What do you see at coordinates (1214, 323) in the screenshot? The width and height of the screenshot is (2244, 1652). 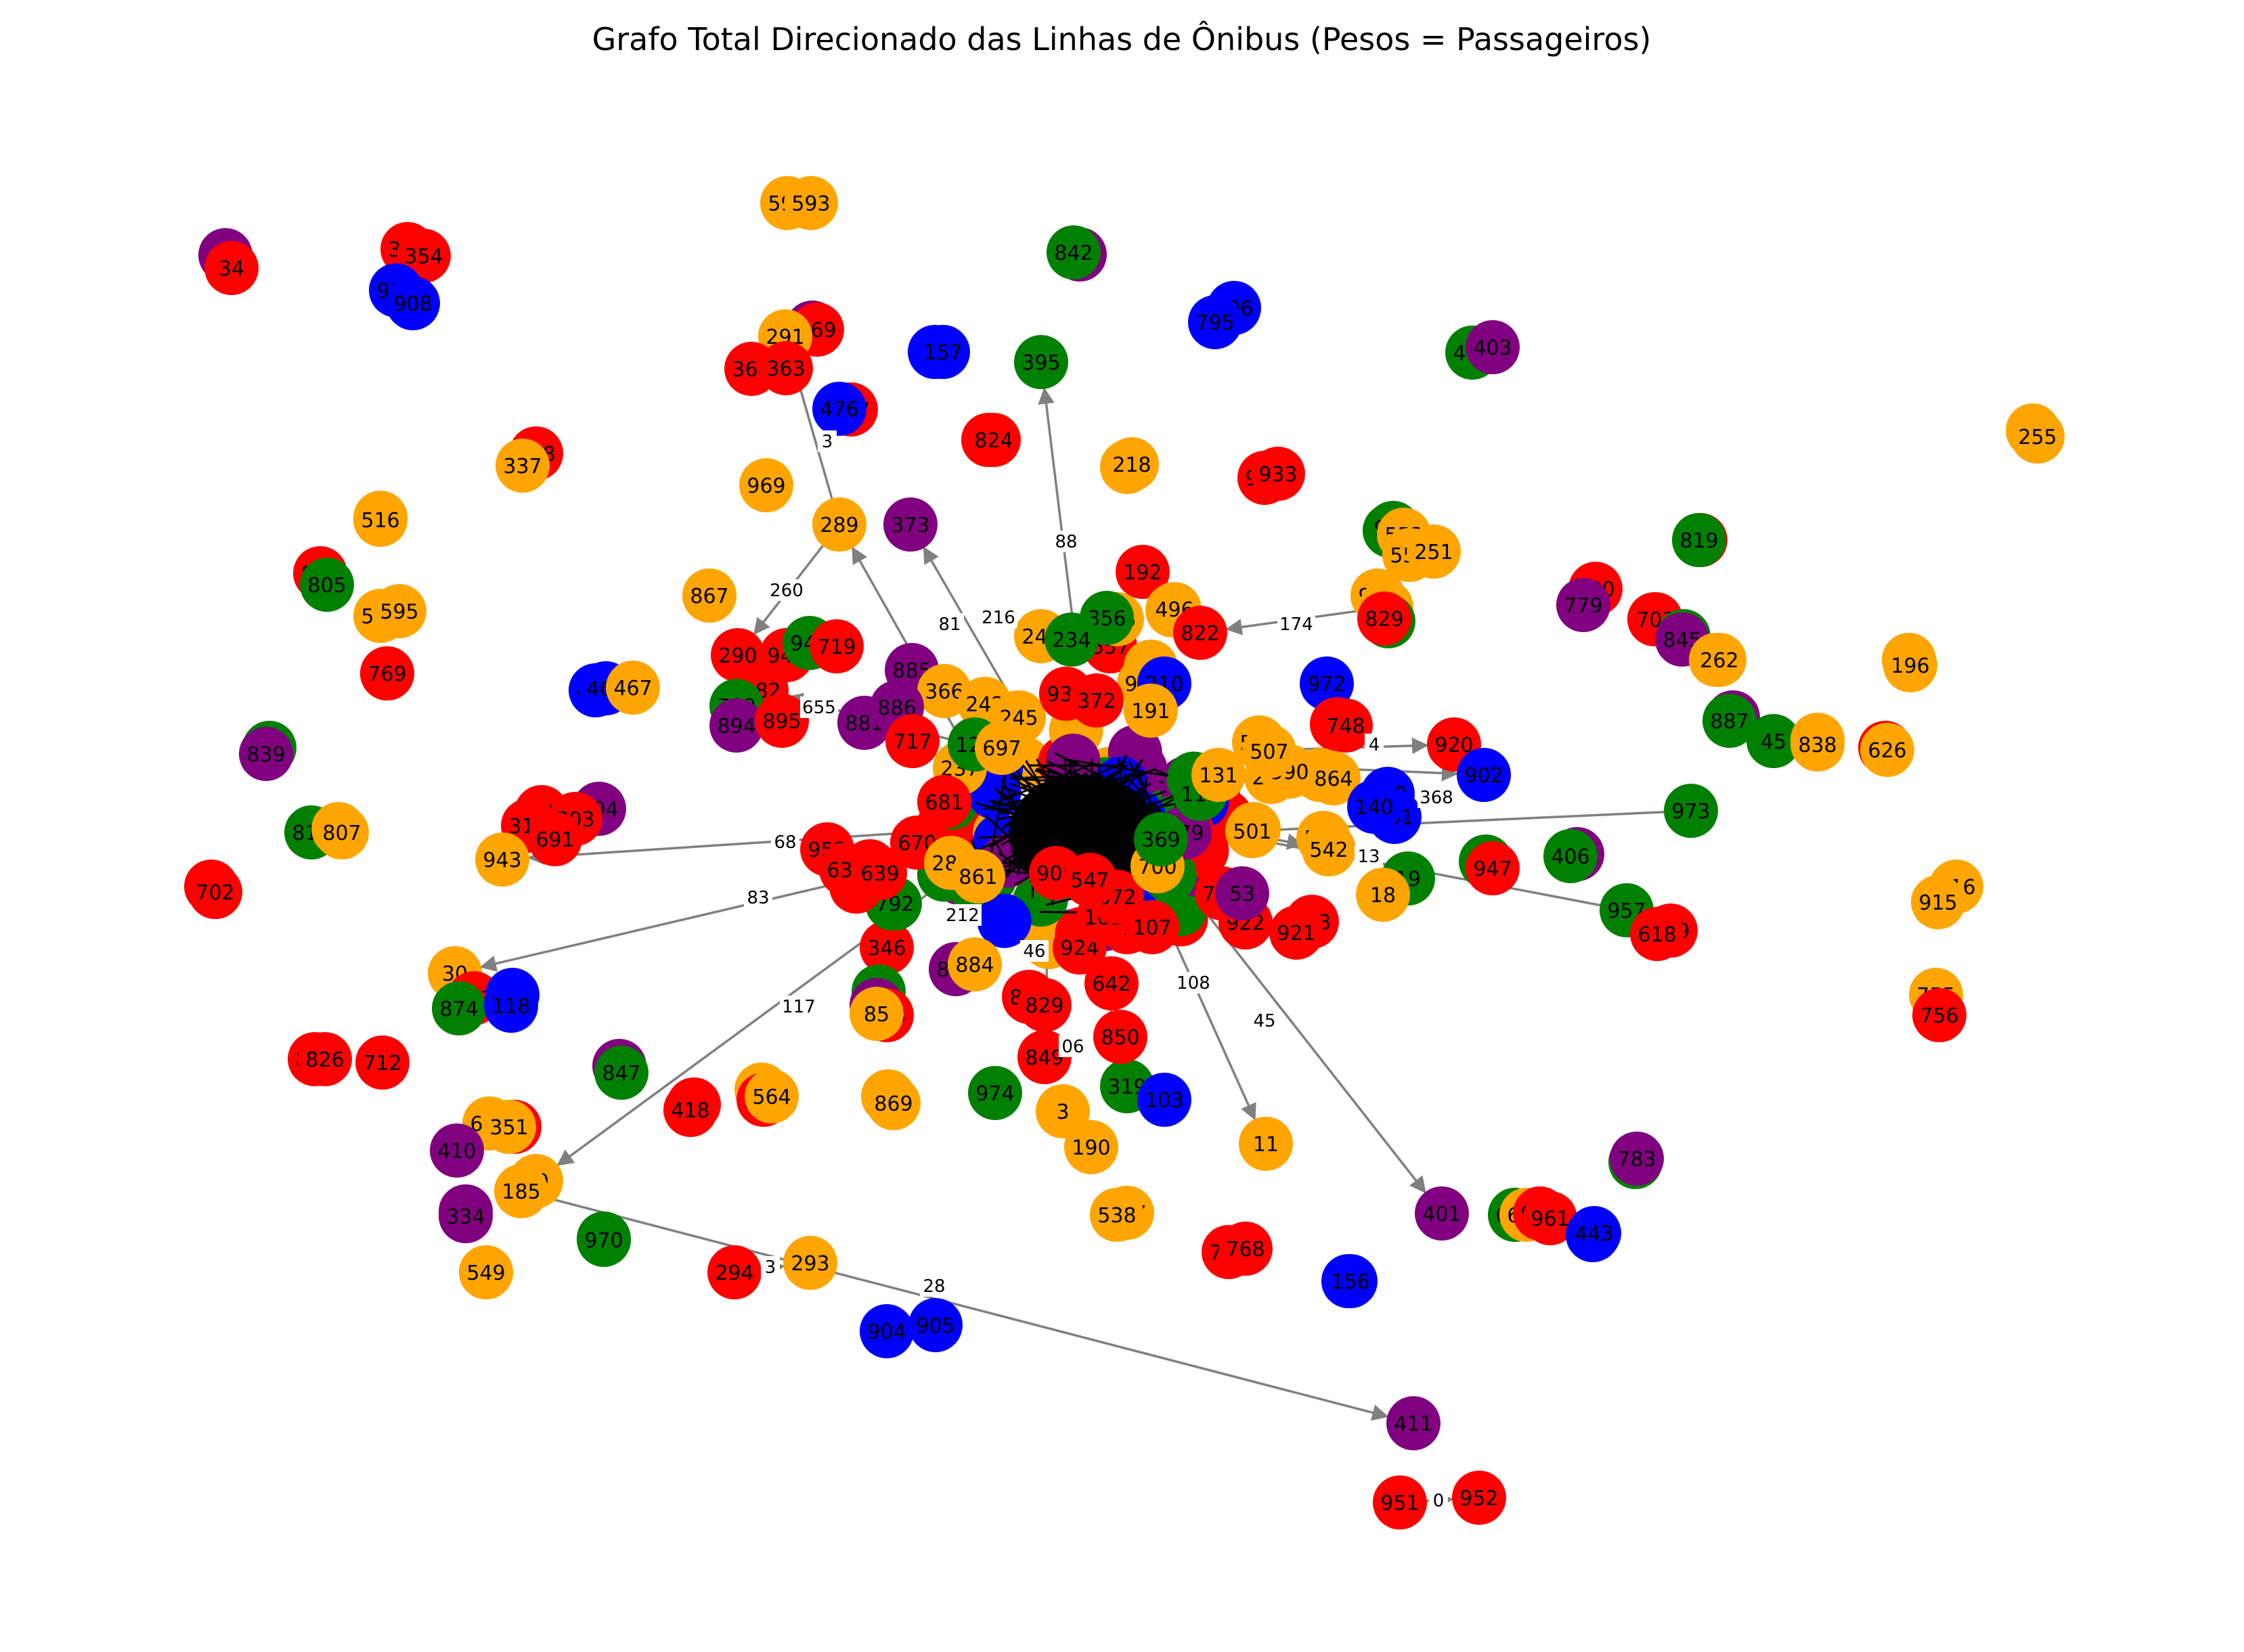 I see `node-label: 795` at bounding box center [1214, 323].